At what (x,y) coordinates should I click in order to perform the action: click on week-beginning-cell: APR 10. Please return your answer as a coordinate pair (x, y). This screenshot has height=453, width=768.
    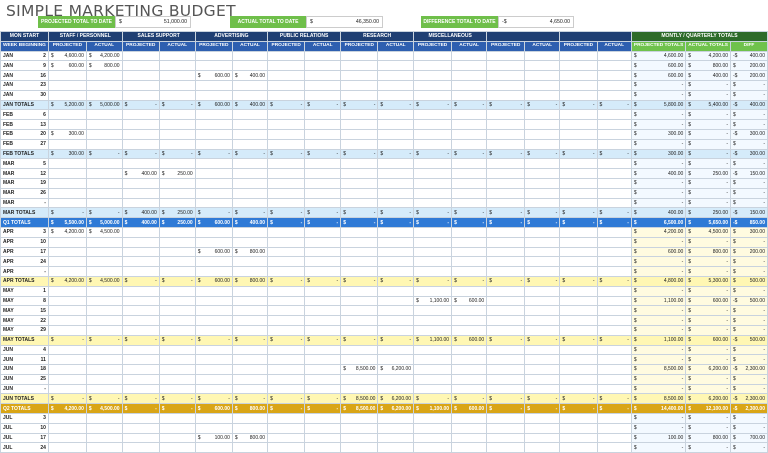
    Looking at the image, I should click on (24, 242).